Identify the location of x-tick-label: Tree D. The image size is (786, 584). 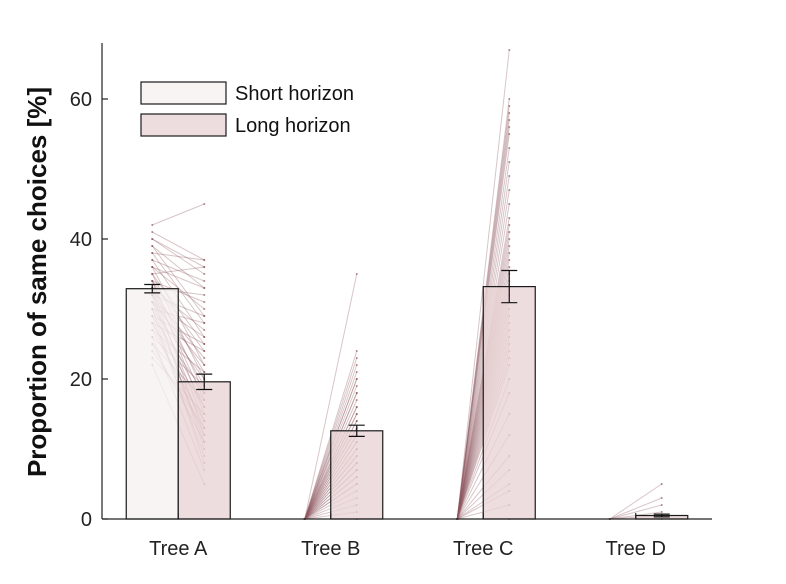
(636, 549).